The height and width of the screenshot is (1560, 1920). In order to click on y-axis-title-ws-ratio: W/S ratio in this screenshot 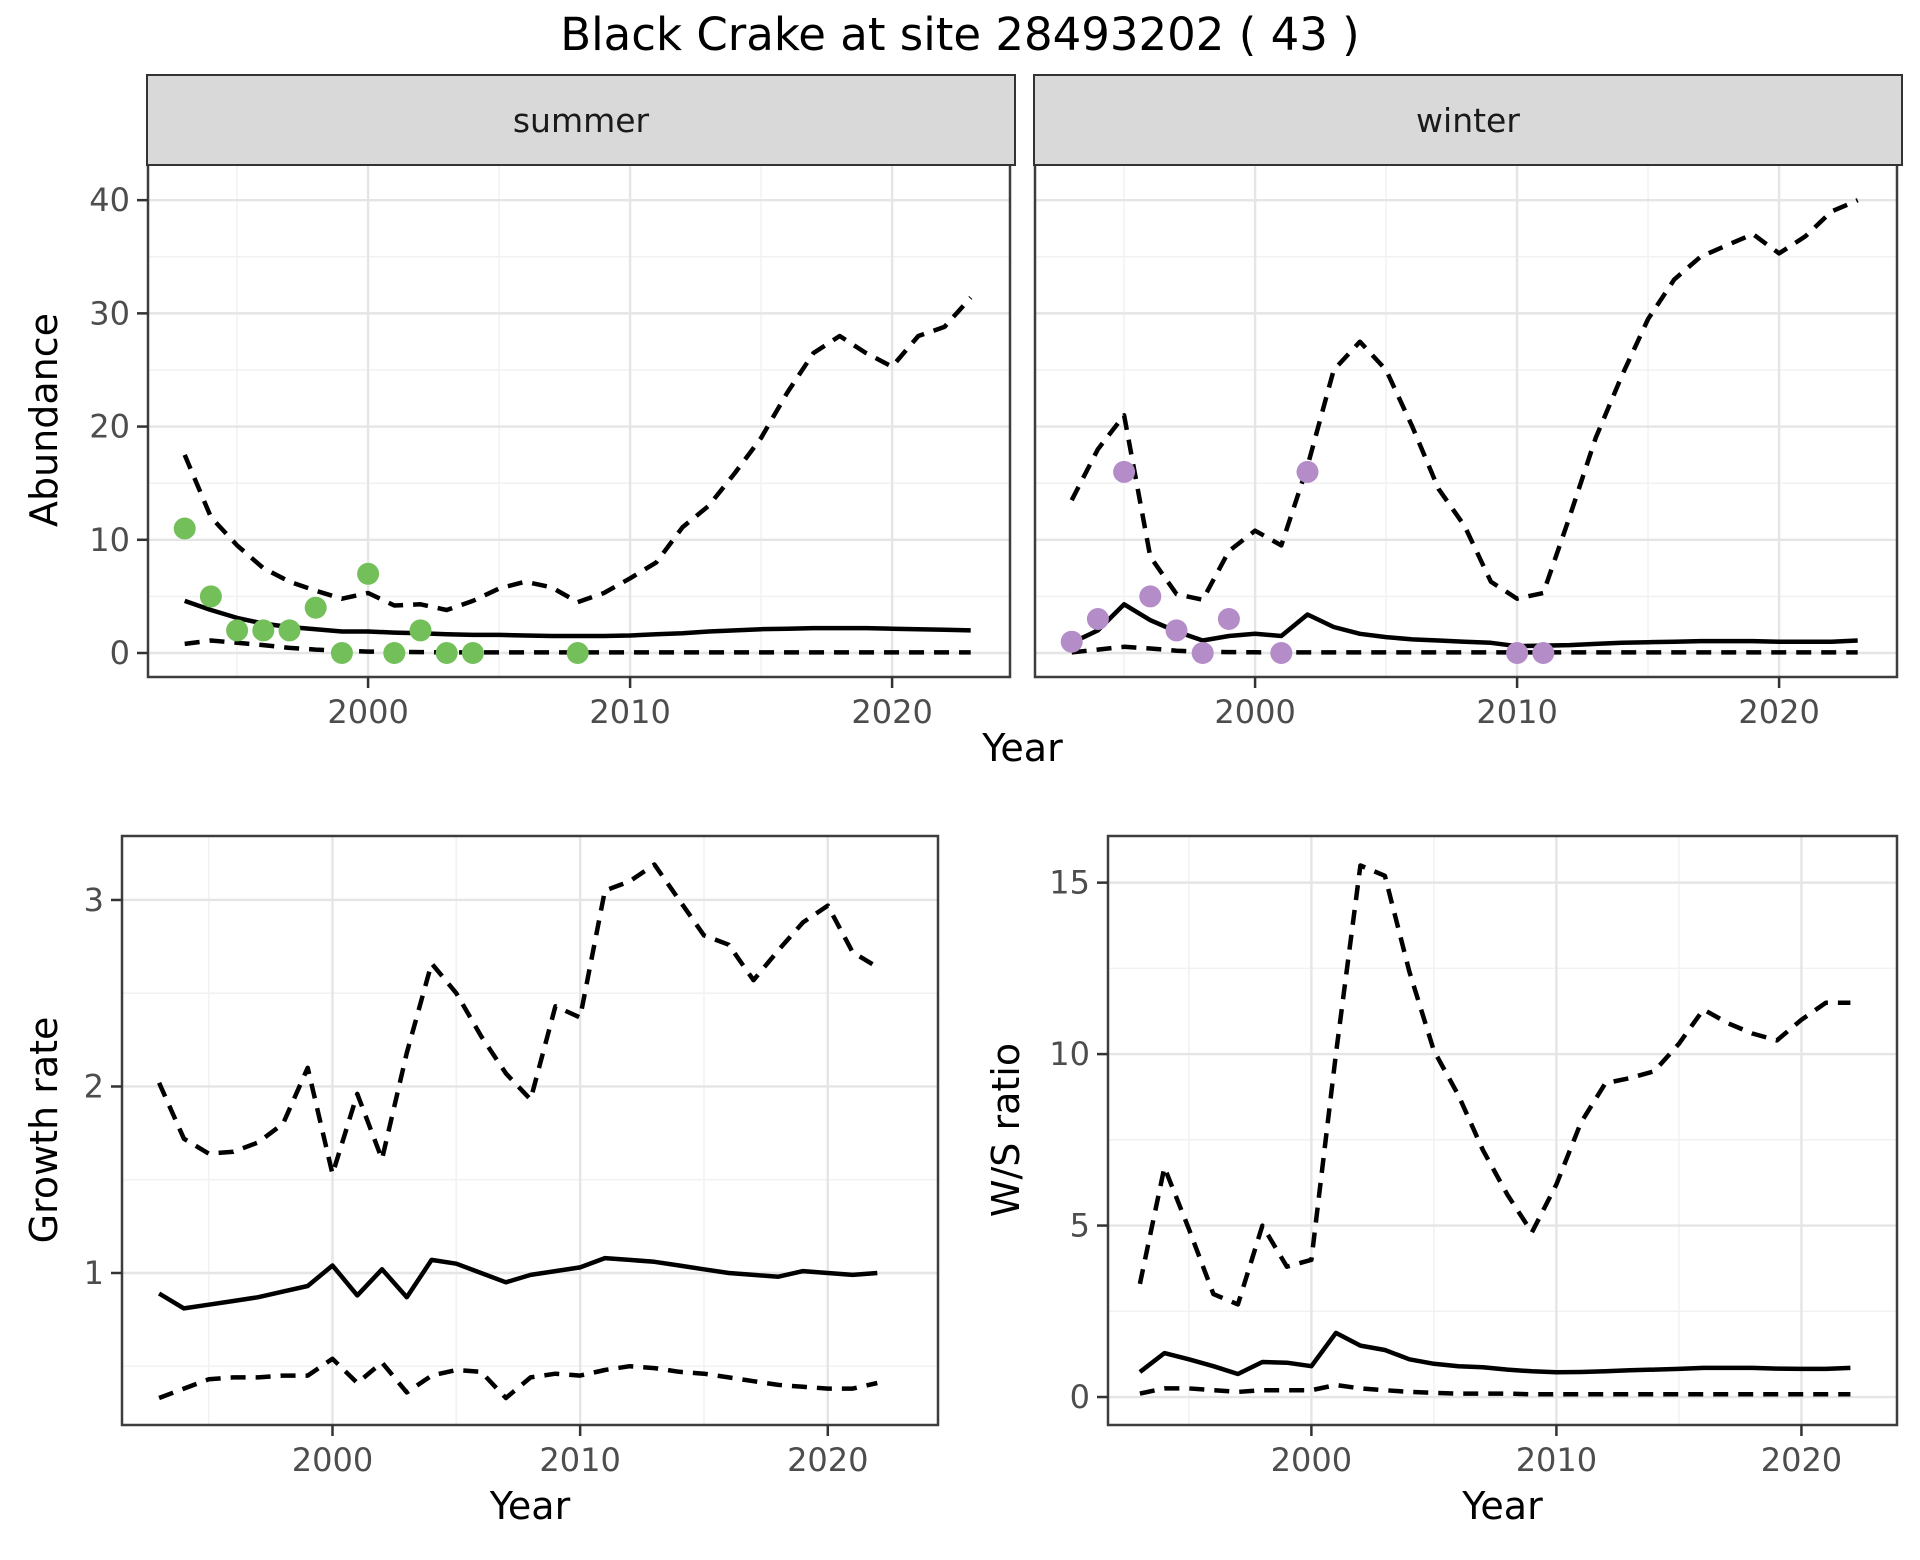, I will do `click(1006, 1130)`.